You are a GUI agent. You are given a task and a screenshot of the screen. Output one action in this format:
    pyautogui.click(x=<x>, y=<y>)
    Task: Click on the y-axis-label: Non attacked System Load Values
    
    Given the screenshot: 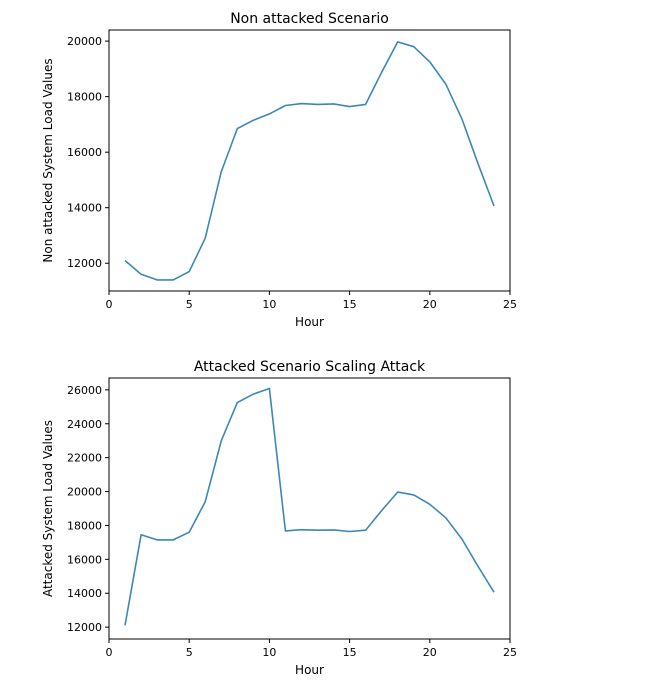 What is the action you would take?
    pyautogui.click(x=48, y=160)
    